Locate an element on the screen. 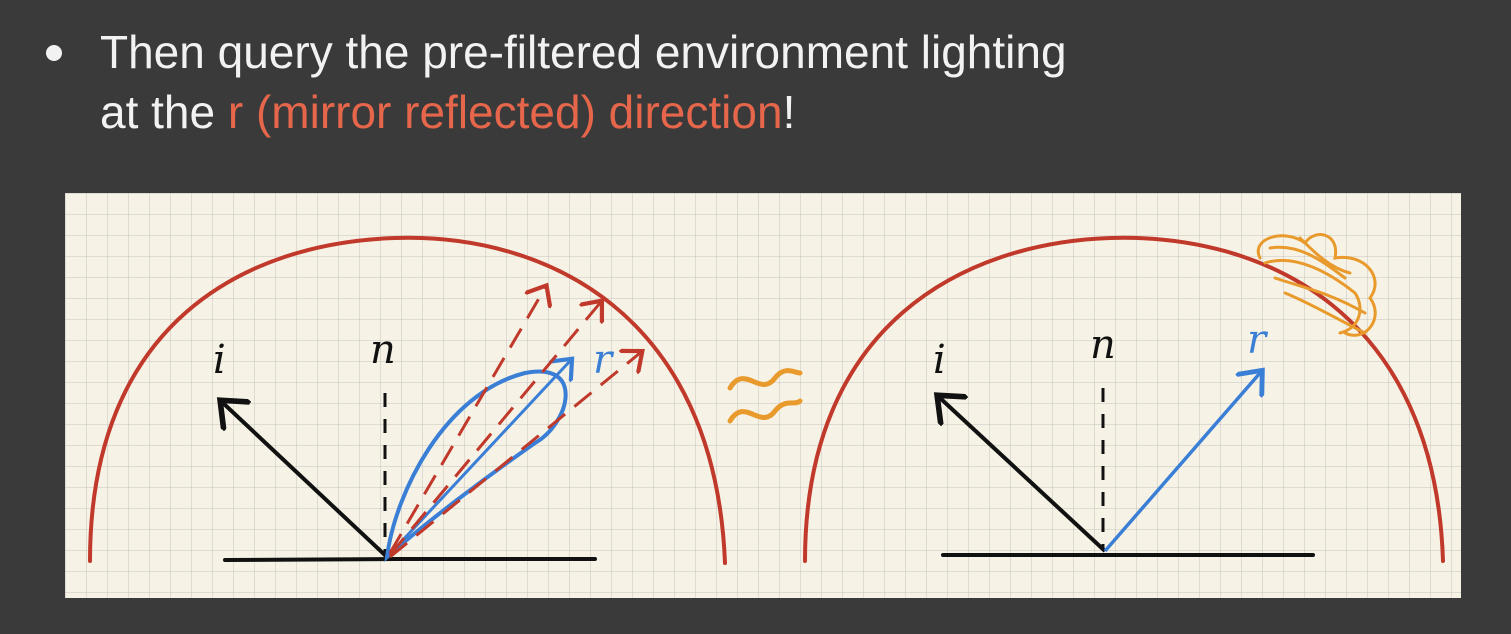 The width and height of the screenshot is (1511, 634). prefiltered-lighting-scribble is located at coordinates (1316, 285).